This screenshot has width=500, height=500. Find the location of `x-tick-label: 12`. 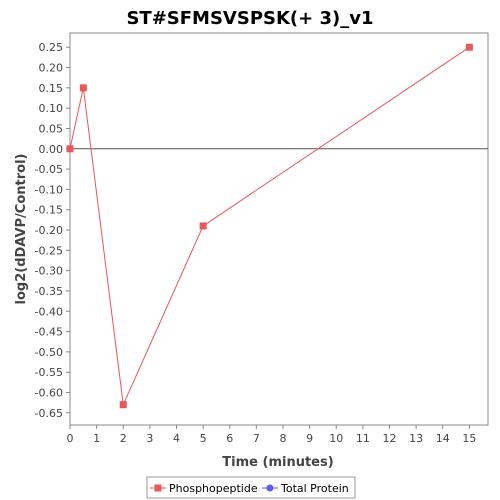

x-tick-label: 12 is located at coordinates (389, 438).